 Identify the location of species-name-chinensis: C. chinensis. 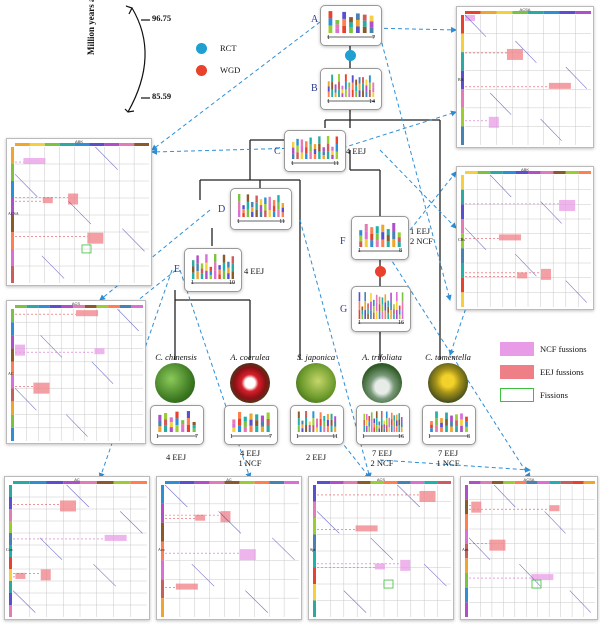
(176, 357).